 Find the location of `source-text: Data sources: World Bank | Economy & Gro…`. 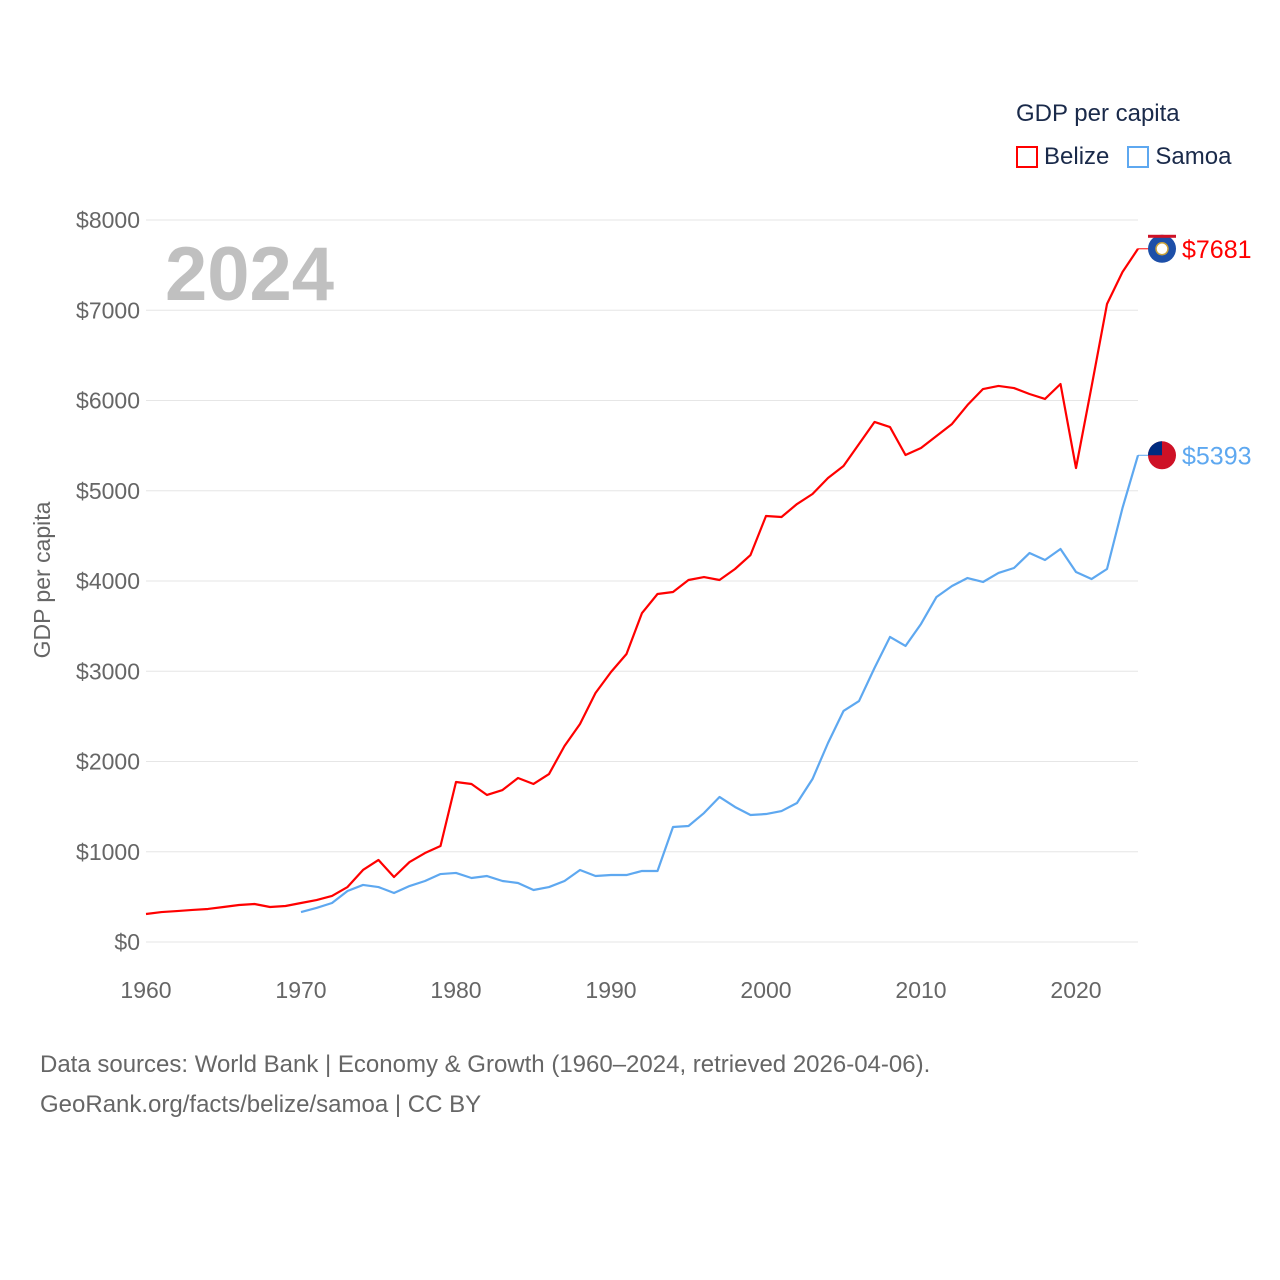

source-text: Data sources: World Bank | Economy & Gro… is located at coordinates (485, 1064).